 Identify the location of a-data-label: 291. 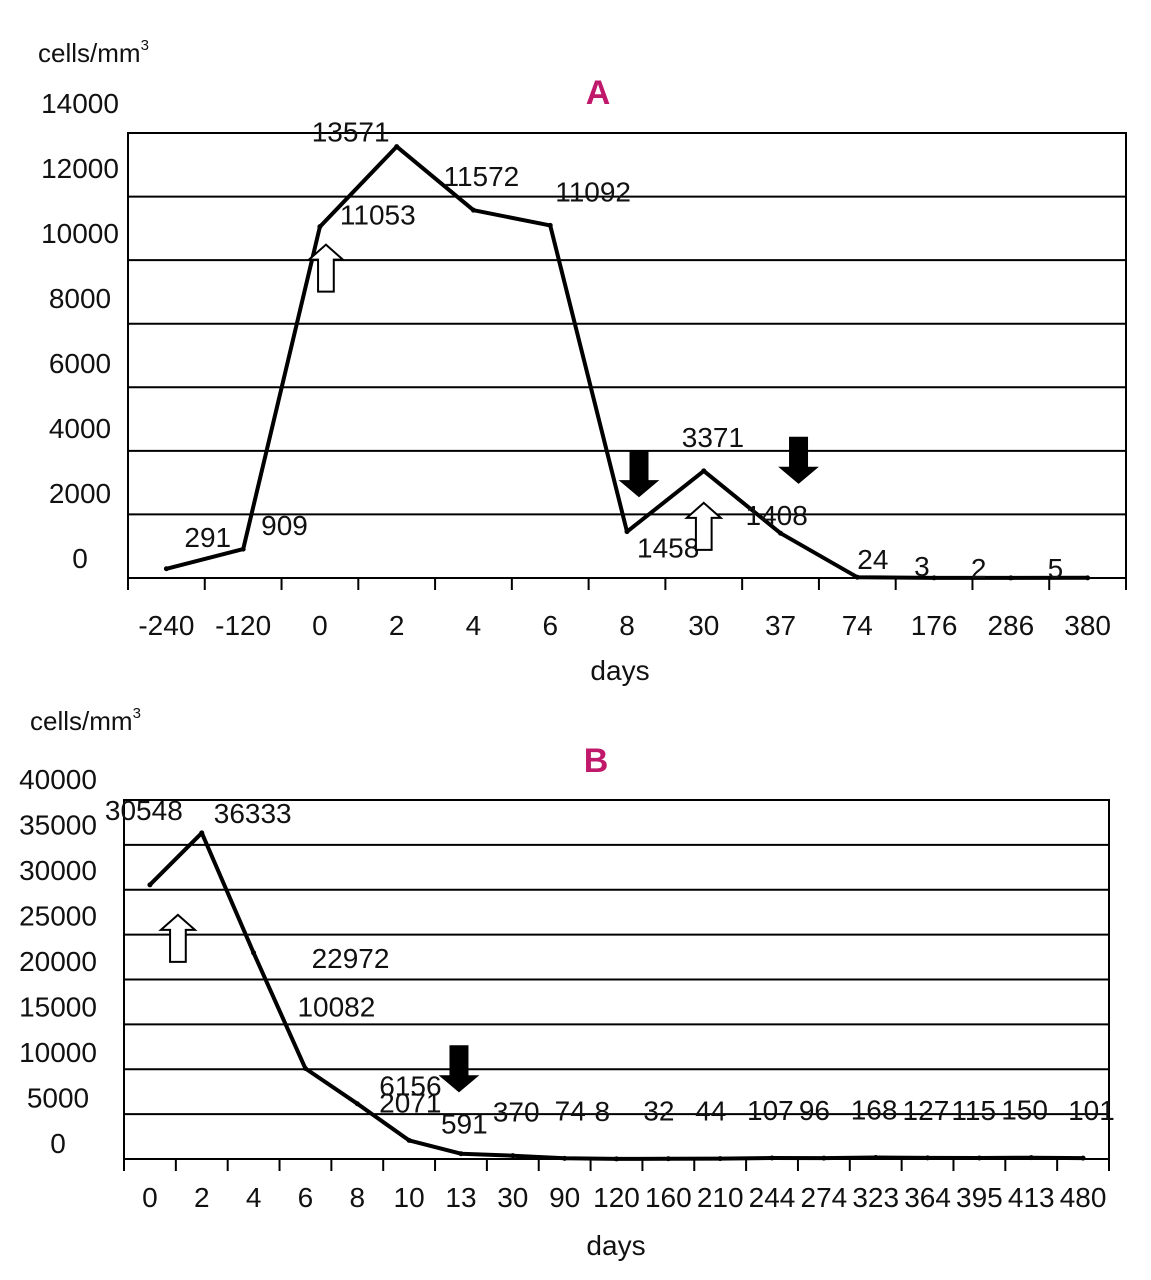
(207, 537).